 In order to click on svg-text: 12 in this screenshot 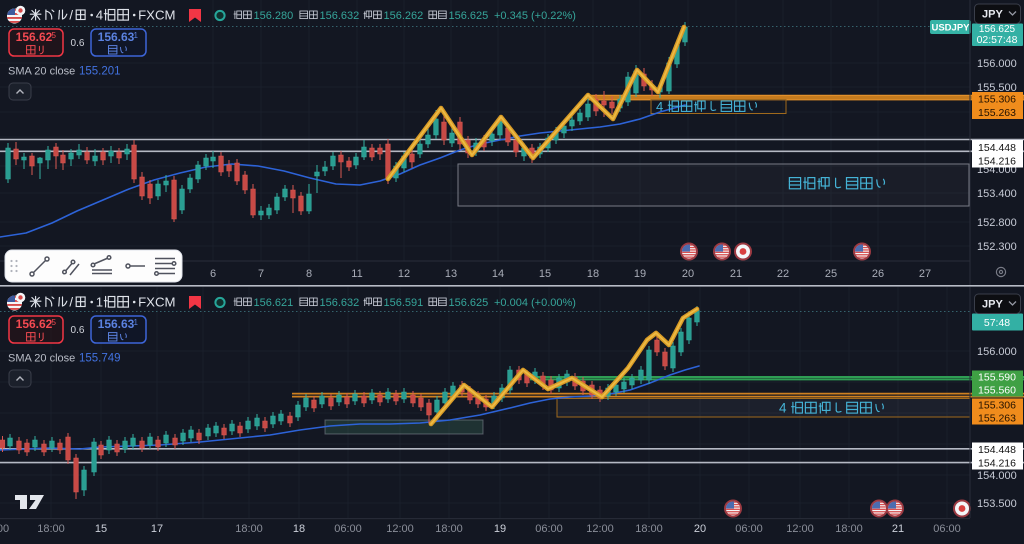, I will do `click(404, 274)`.